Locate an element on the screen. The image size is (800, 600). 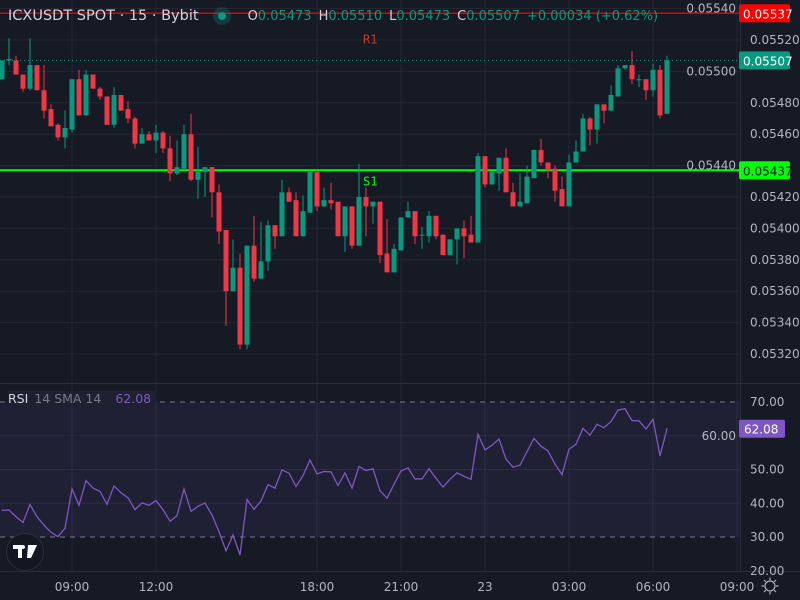
rsi-tick-label: 30.00 is located at coordinates (767, 537).